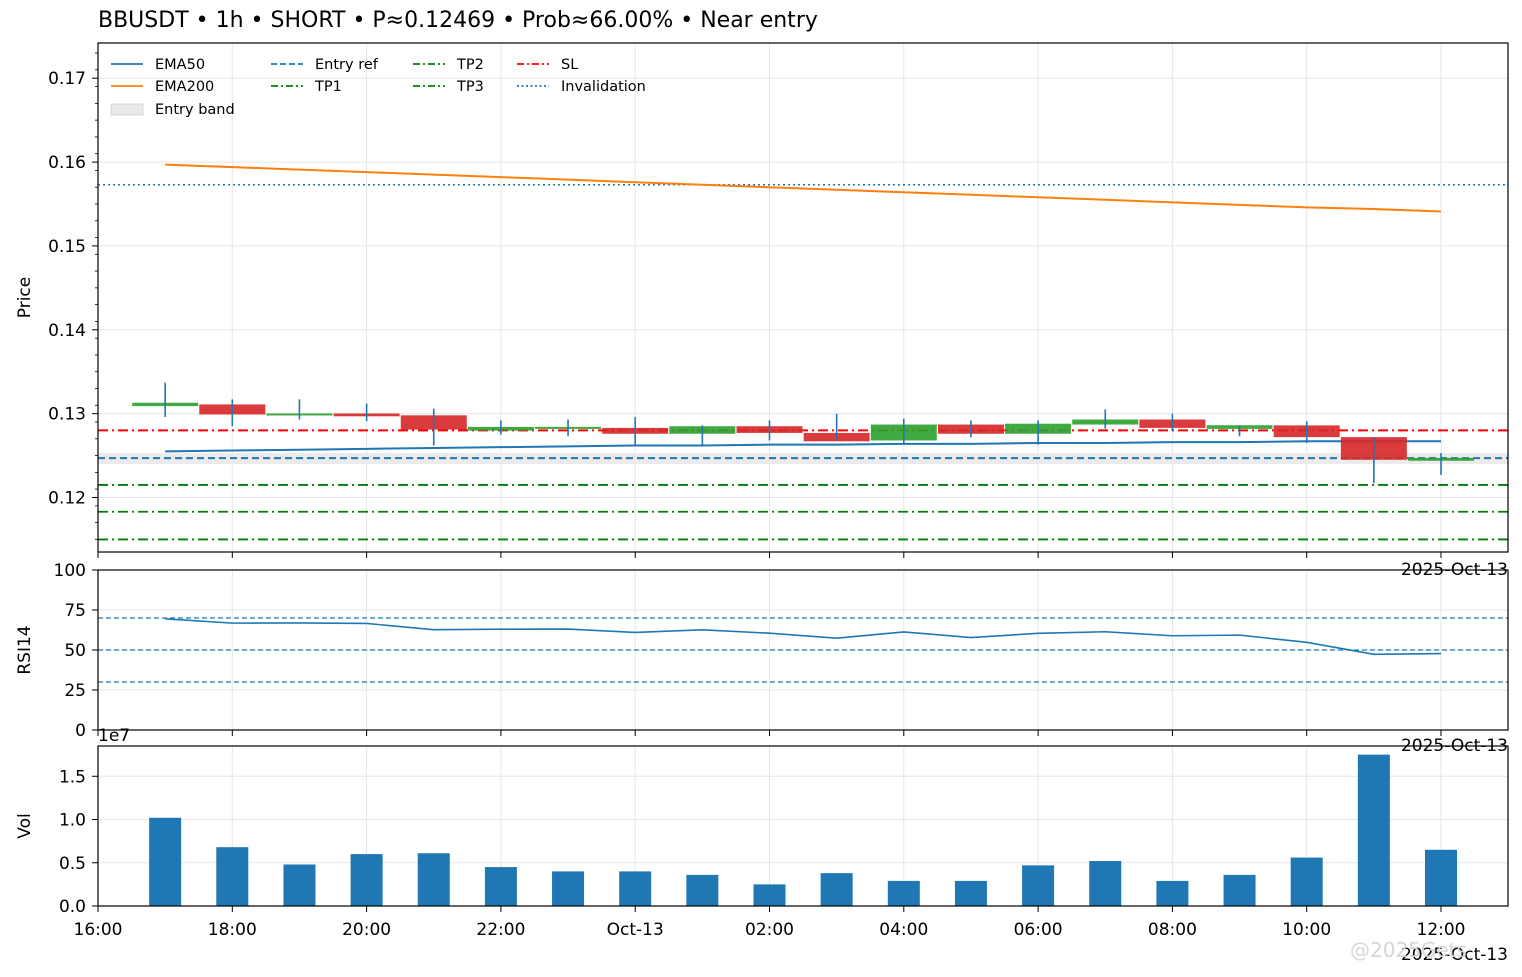  What do you see at coordinates (114, 736) in the screenshot?
I see `volume-scale-label: 1e7` at bounding box center [114, 736].